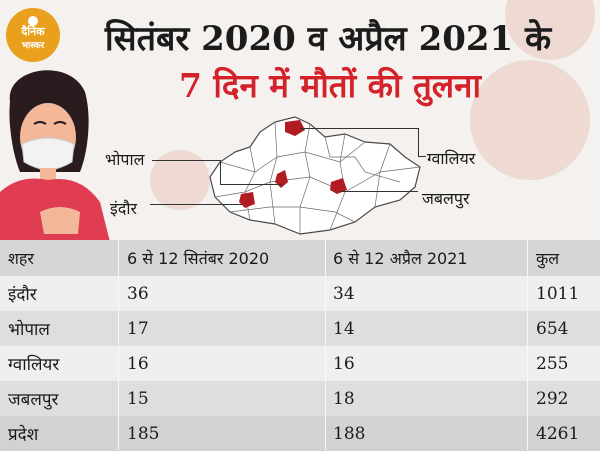 This screenshot has width=600, height=451. Describe the element at coordinates (143, 433) in the screenshot. I see `row-sept-2020: 185` at that location.